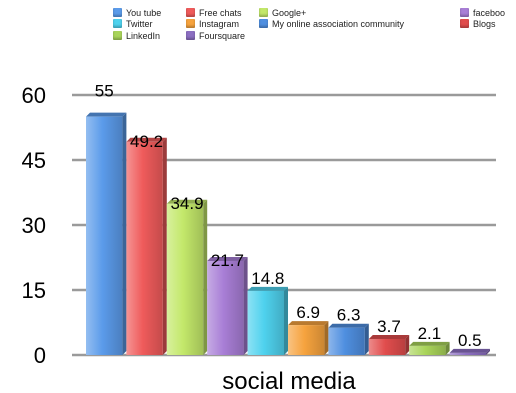 The height and width of the screenshot is (393, 516). I want to click on legend-item: Foursquare, so click(215, 36).